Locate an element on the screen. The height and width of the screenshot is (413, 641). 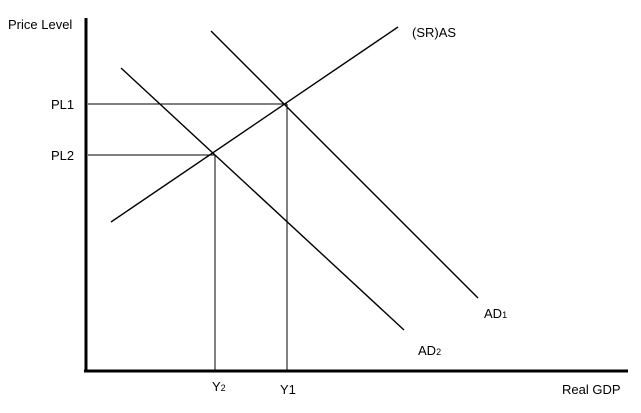
y2-label-base: Y is located at coordinates (216, 386).